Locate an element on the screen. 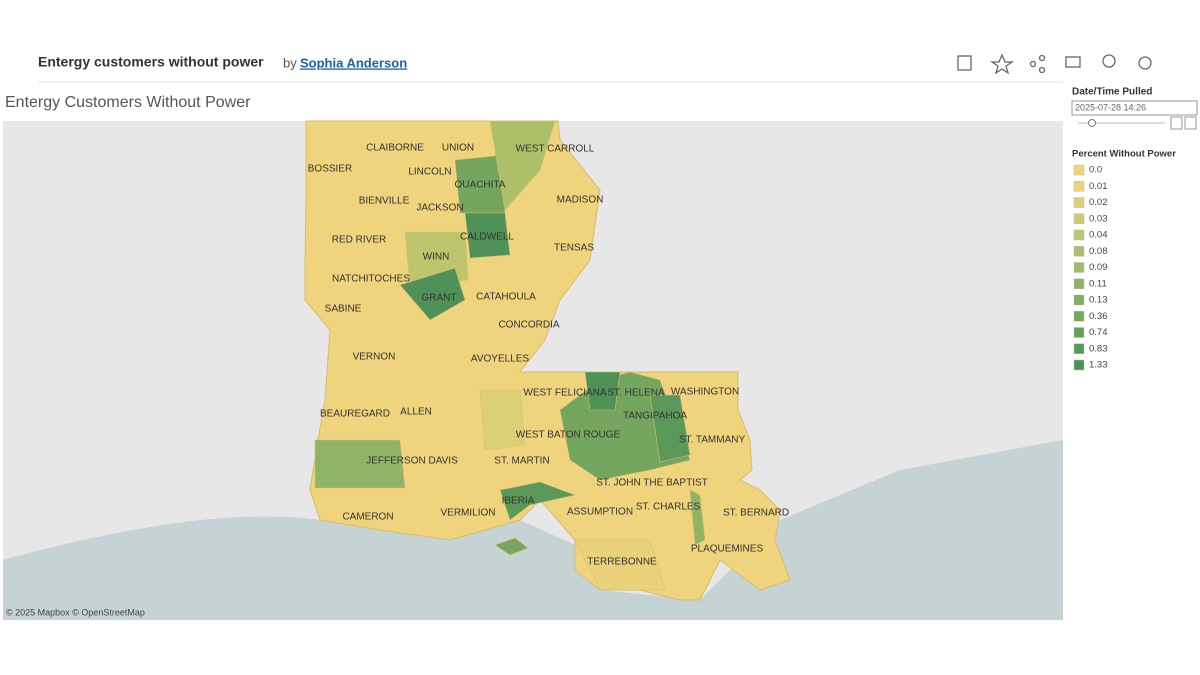 The width and height of the screenshot is (1200, 675). parish-label: BIENVILLE is located at coordinates (384, 201).